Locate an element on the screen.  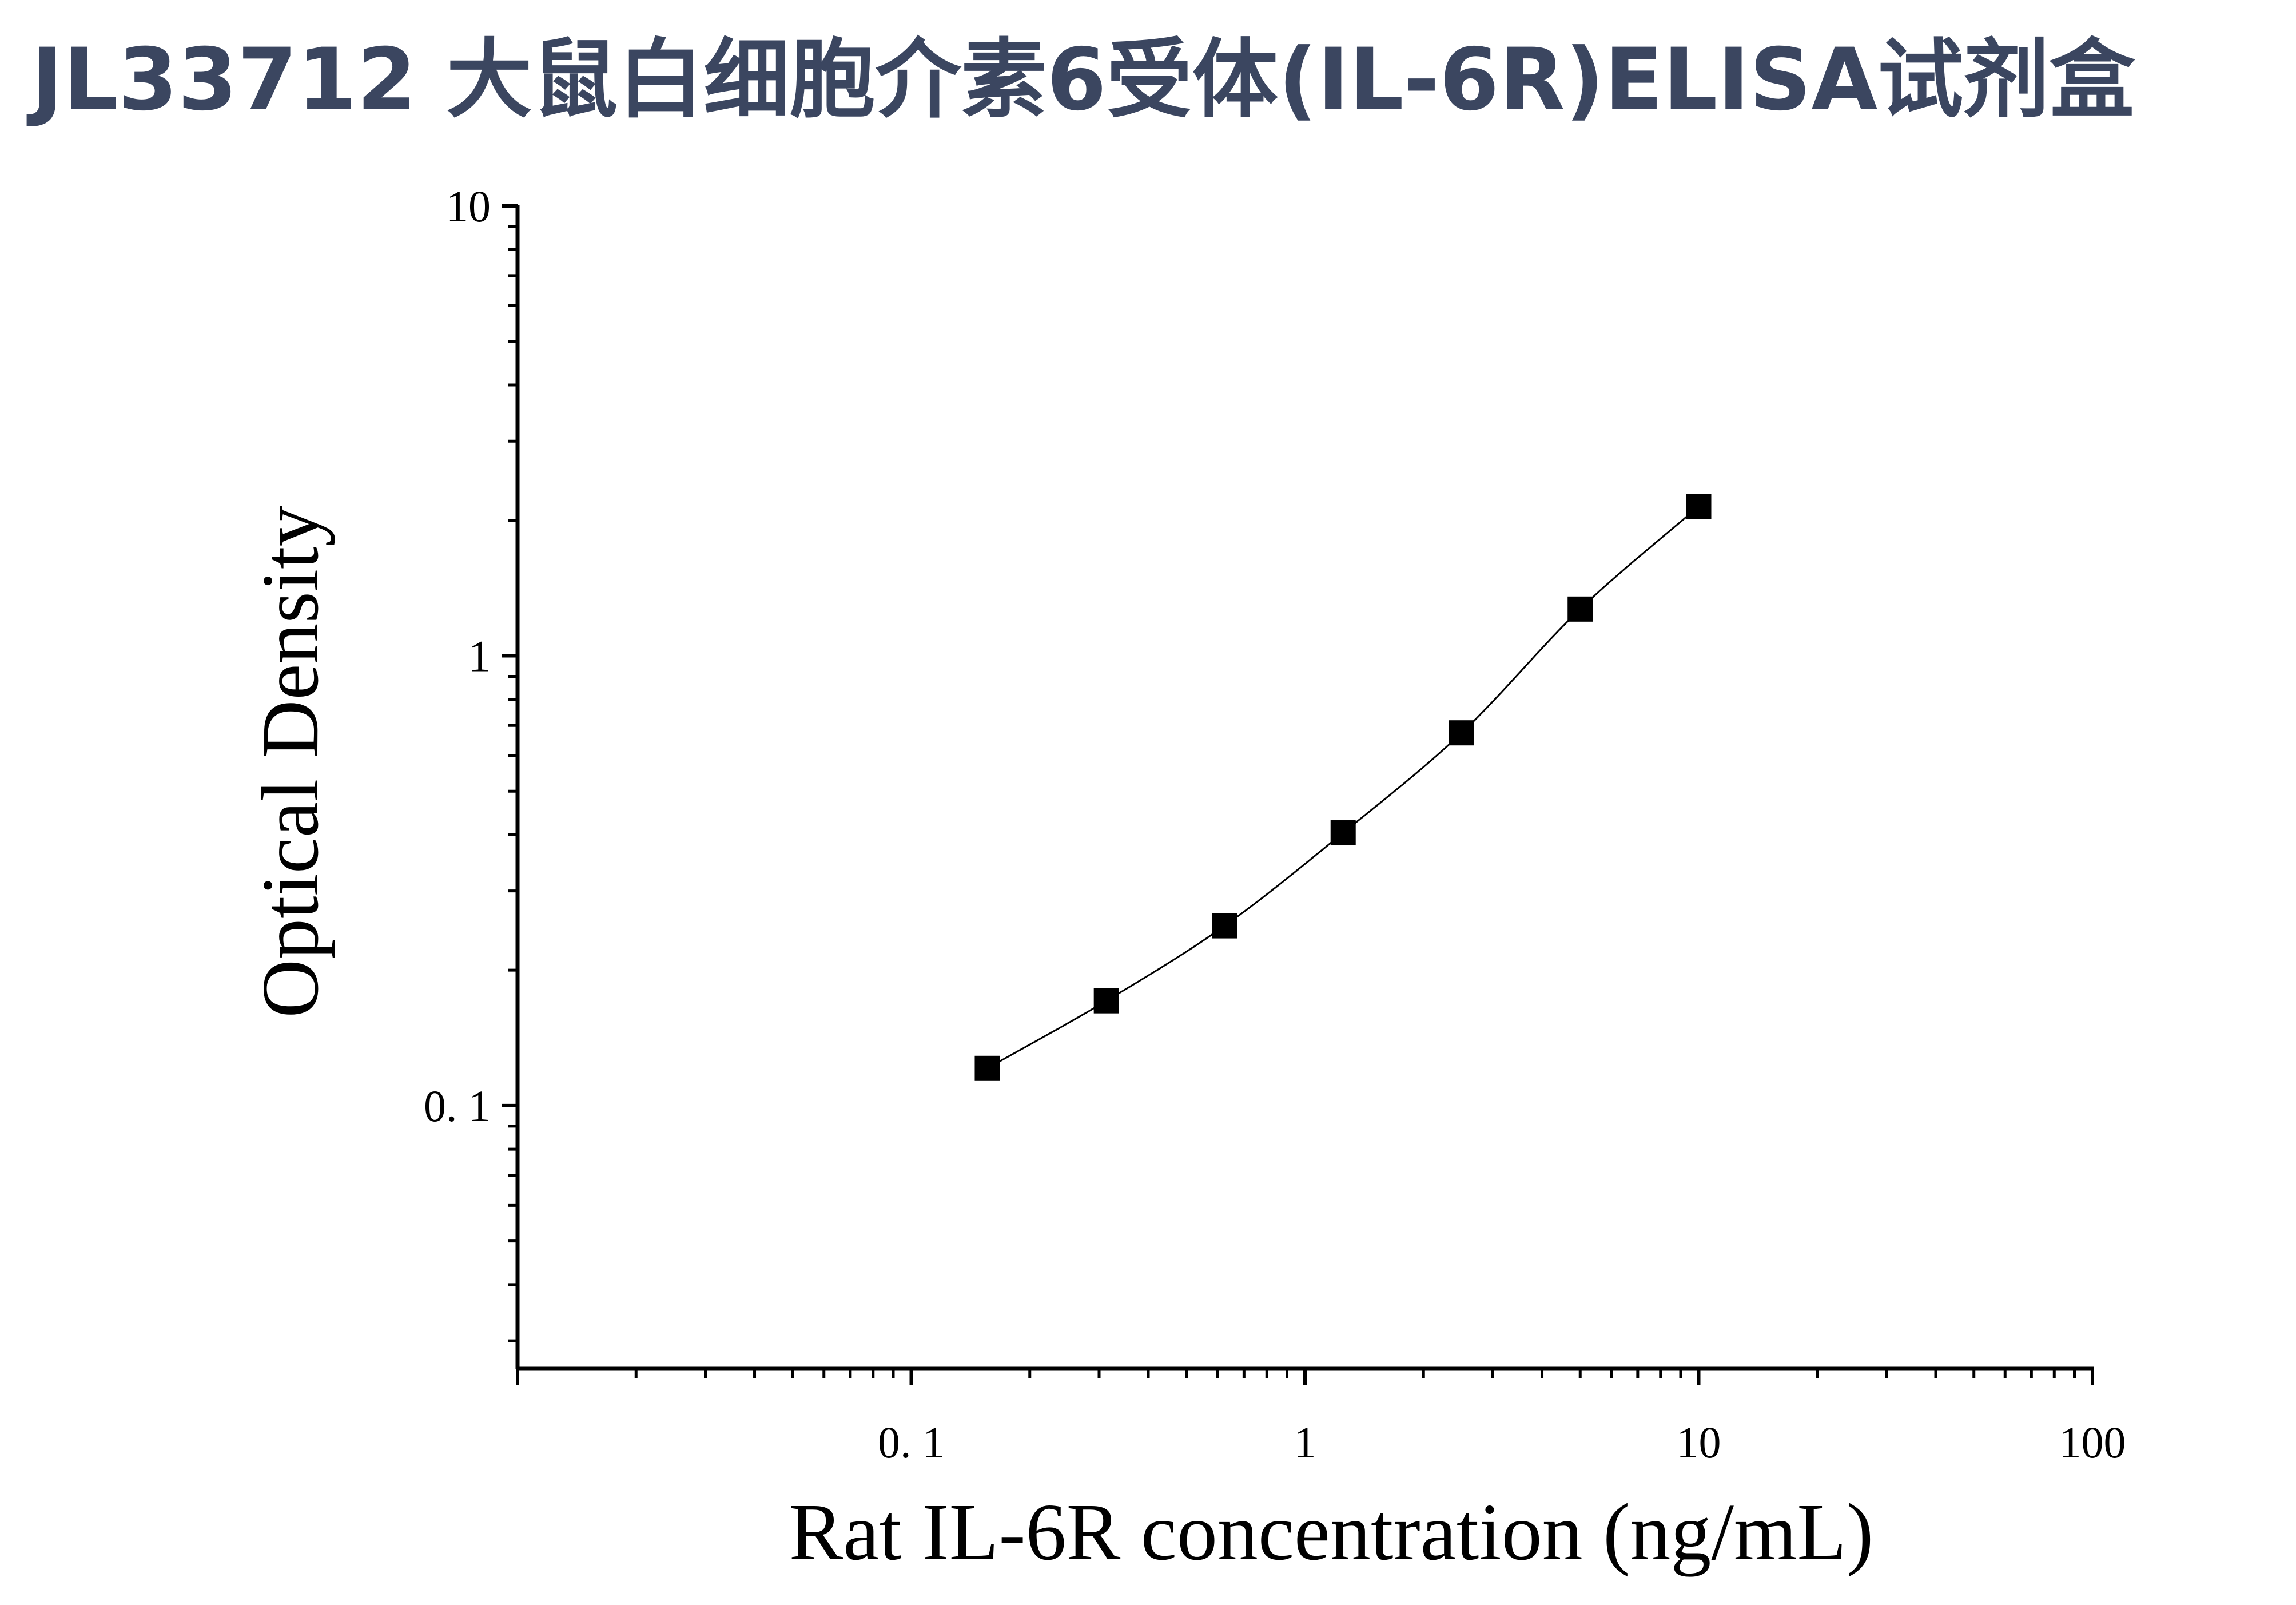
y-axis-title: Optical Density is located at coordinates (290, 762).